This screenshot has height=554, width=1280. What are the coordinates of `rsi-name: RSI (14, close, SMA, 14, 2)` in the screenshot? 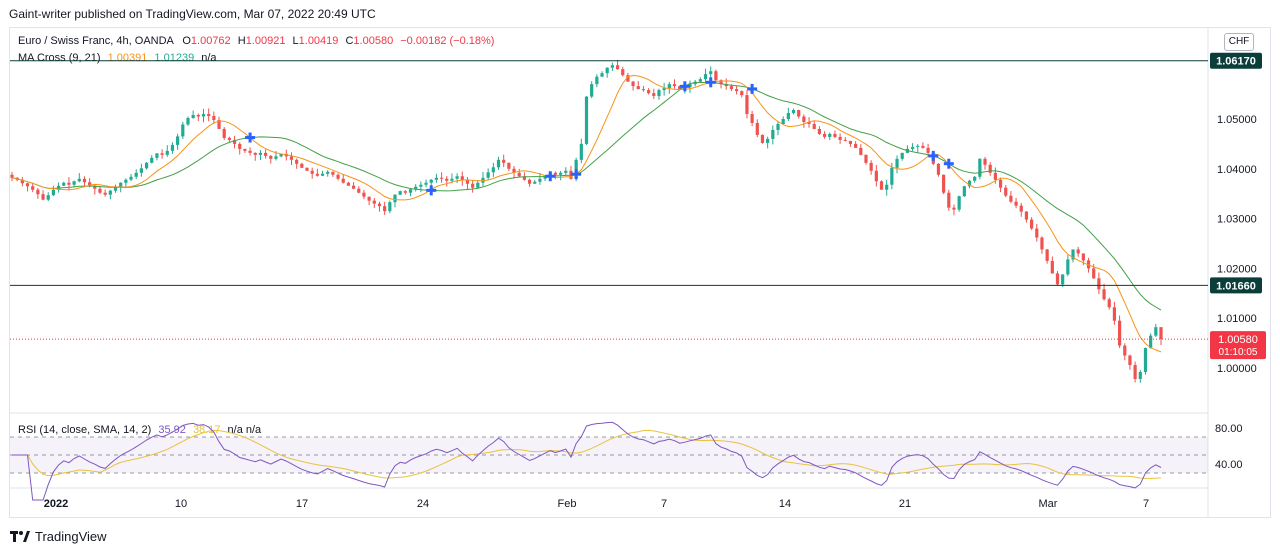 It's located at (85, 430).